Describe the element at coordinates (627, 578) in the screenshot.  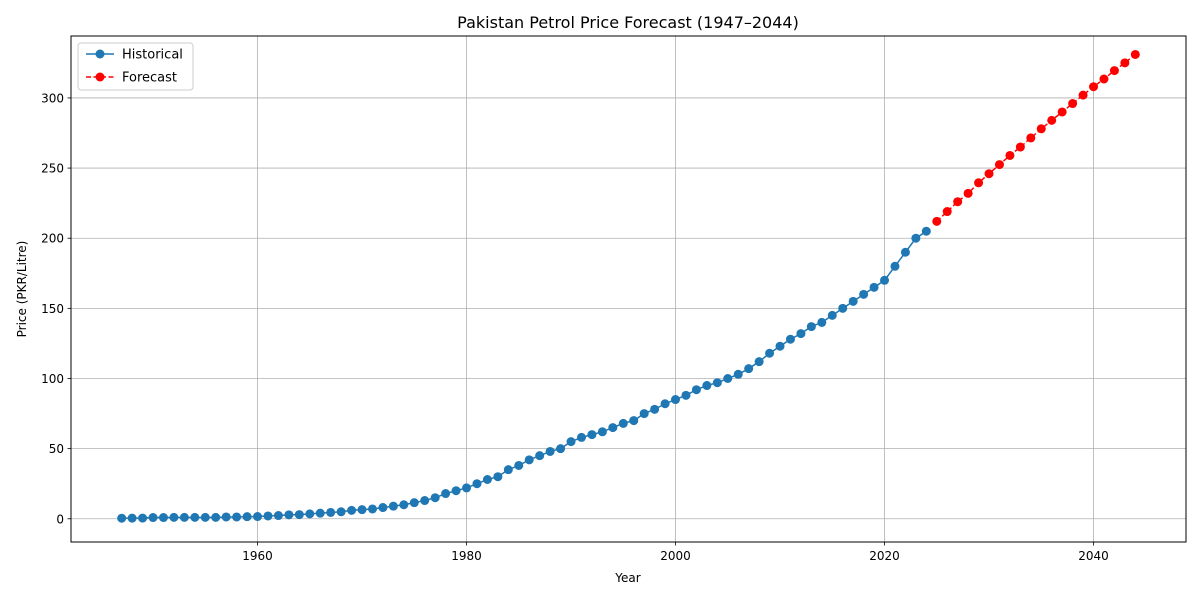
I see `x-axis-label: Year` at that location.